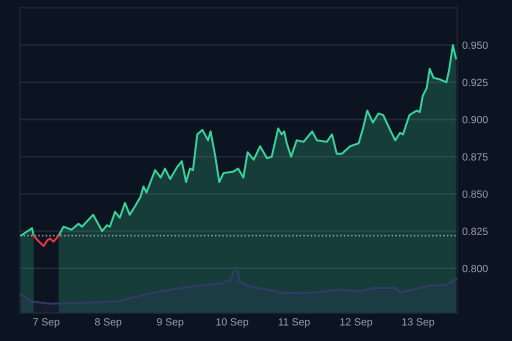  Describe the element at coordinates (46, 241) in the screenshot. I see `line-series` at that location.